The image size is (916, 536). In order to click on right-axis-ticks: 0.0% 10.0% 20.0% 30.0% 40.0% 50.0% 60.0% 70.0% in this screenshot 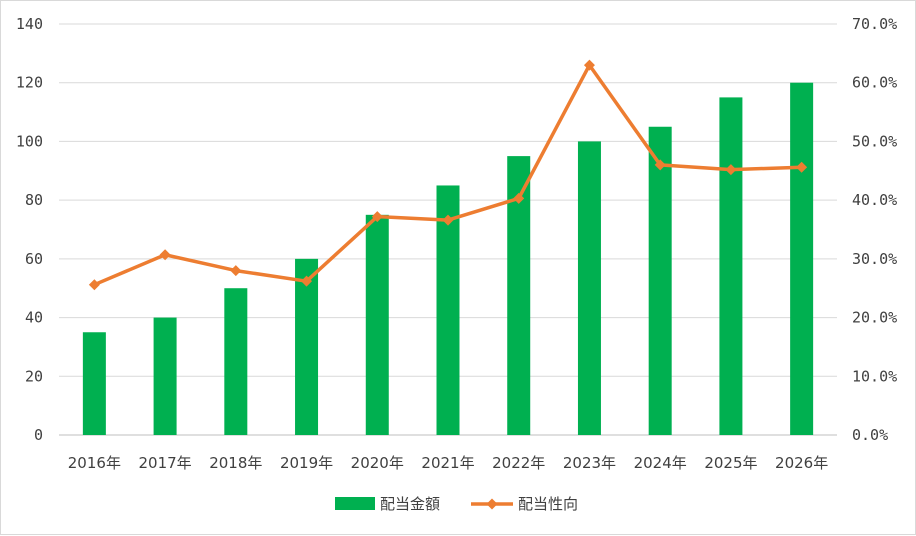, I will do `click(874, 229)`.